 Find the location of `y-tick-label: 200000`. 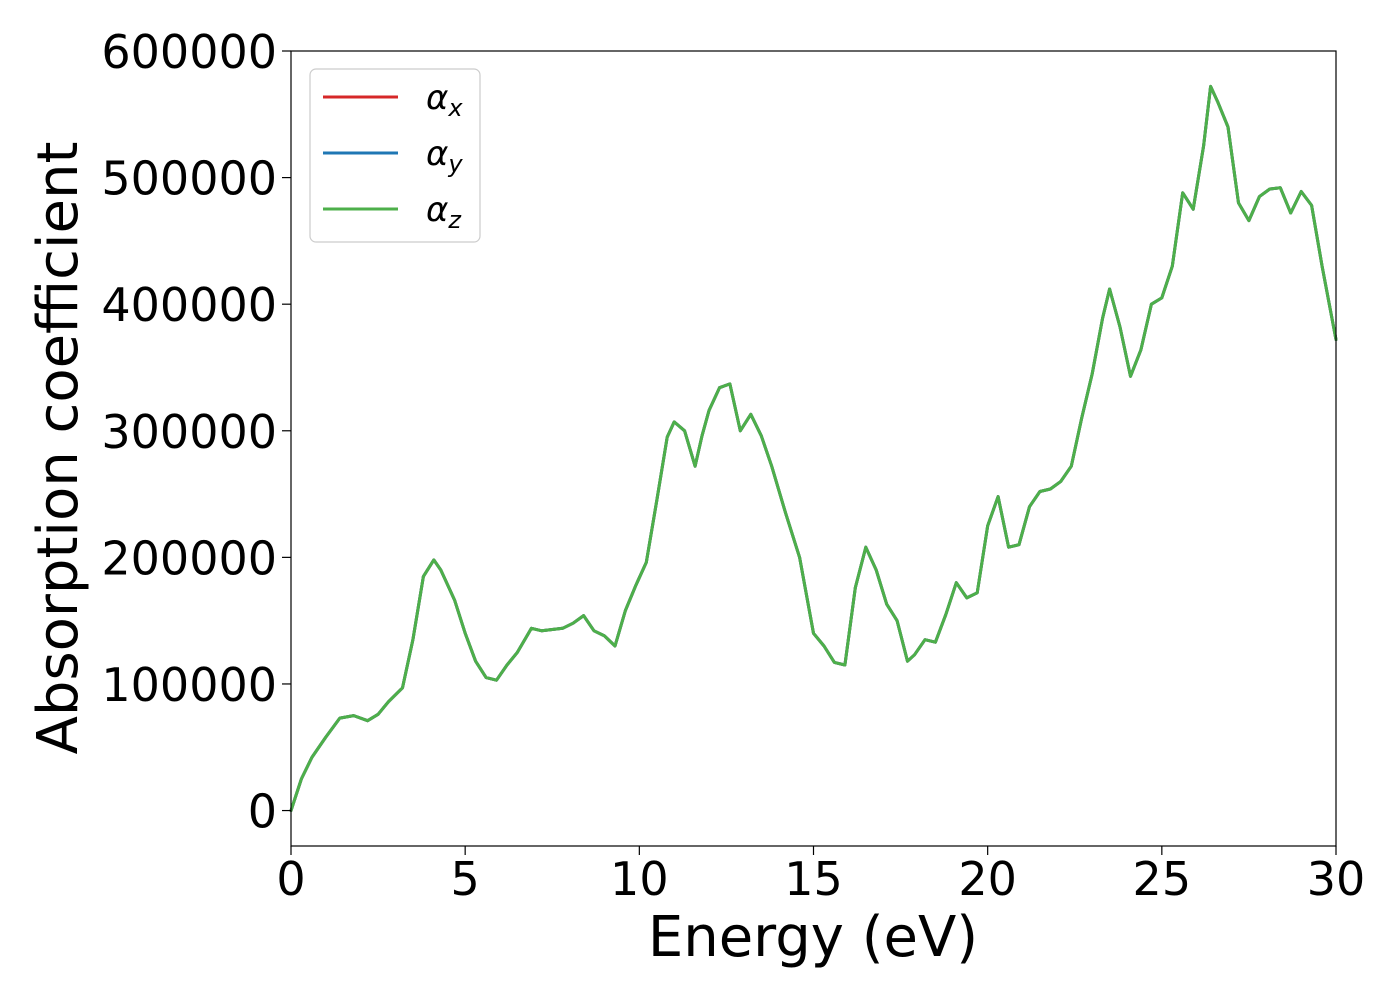

y-tick-label: 200000 is located at coordinates (189, 558).